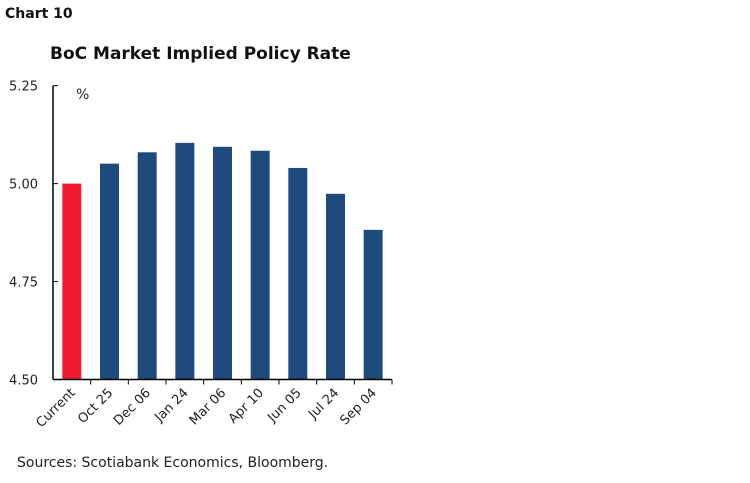 The image size is (750, 483). I want to click on chart-title: BoC Market Implied Policy Rate, so click(200, 54).